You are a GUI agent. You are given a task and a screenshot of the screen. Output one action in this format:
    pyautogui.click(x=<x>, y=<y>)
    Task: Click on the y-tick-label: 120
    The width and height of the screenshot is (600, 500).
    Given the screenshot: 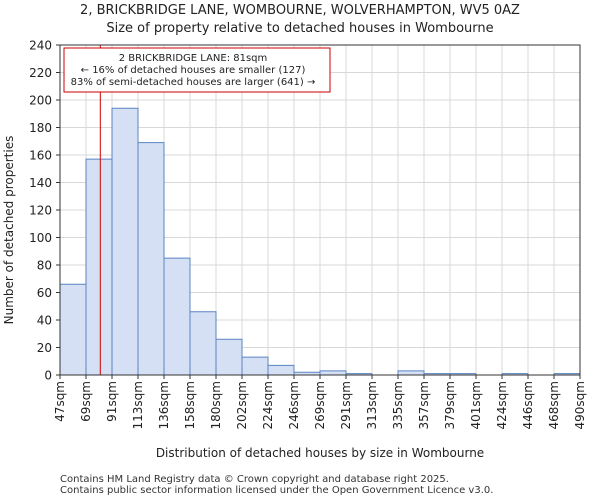 What is the action you would take?
    pyautogui.click(x=40, y=211)
    